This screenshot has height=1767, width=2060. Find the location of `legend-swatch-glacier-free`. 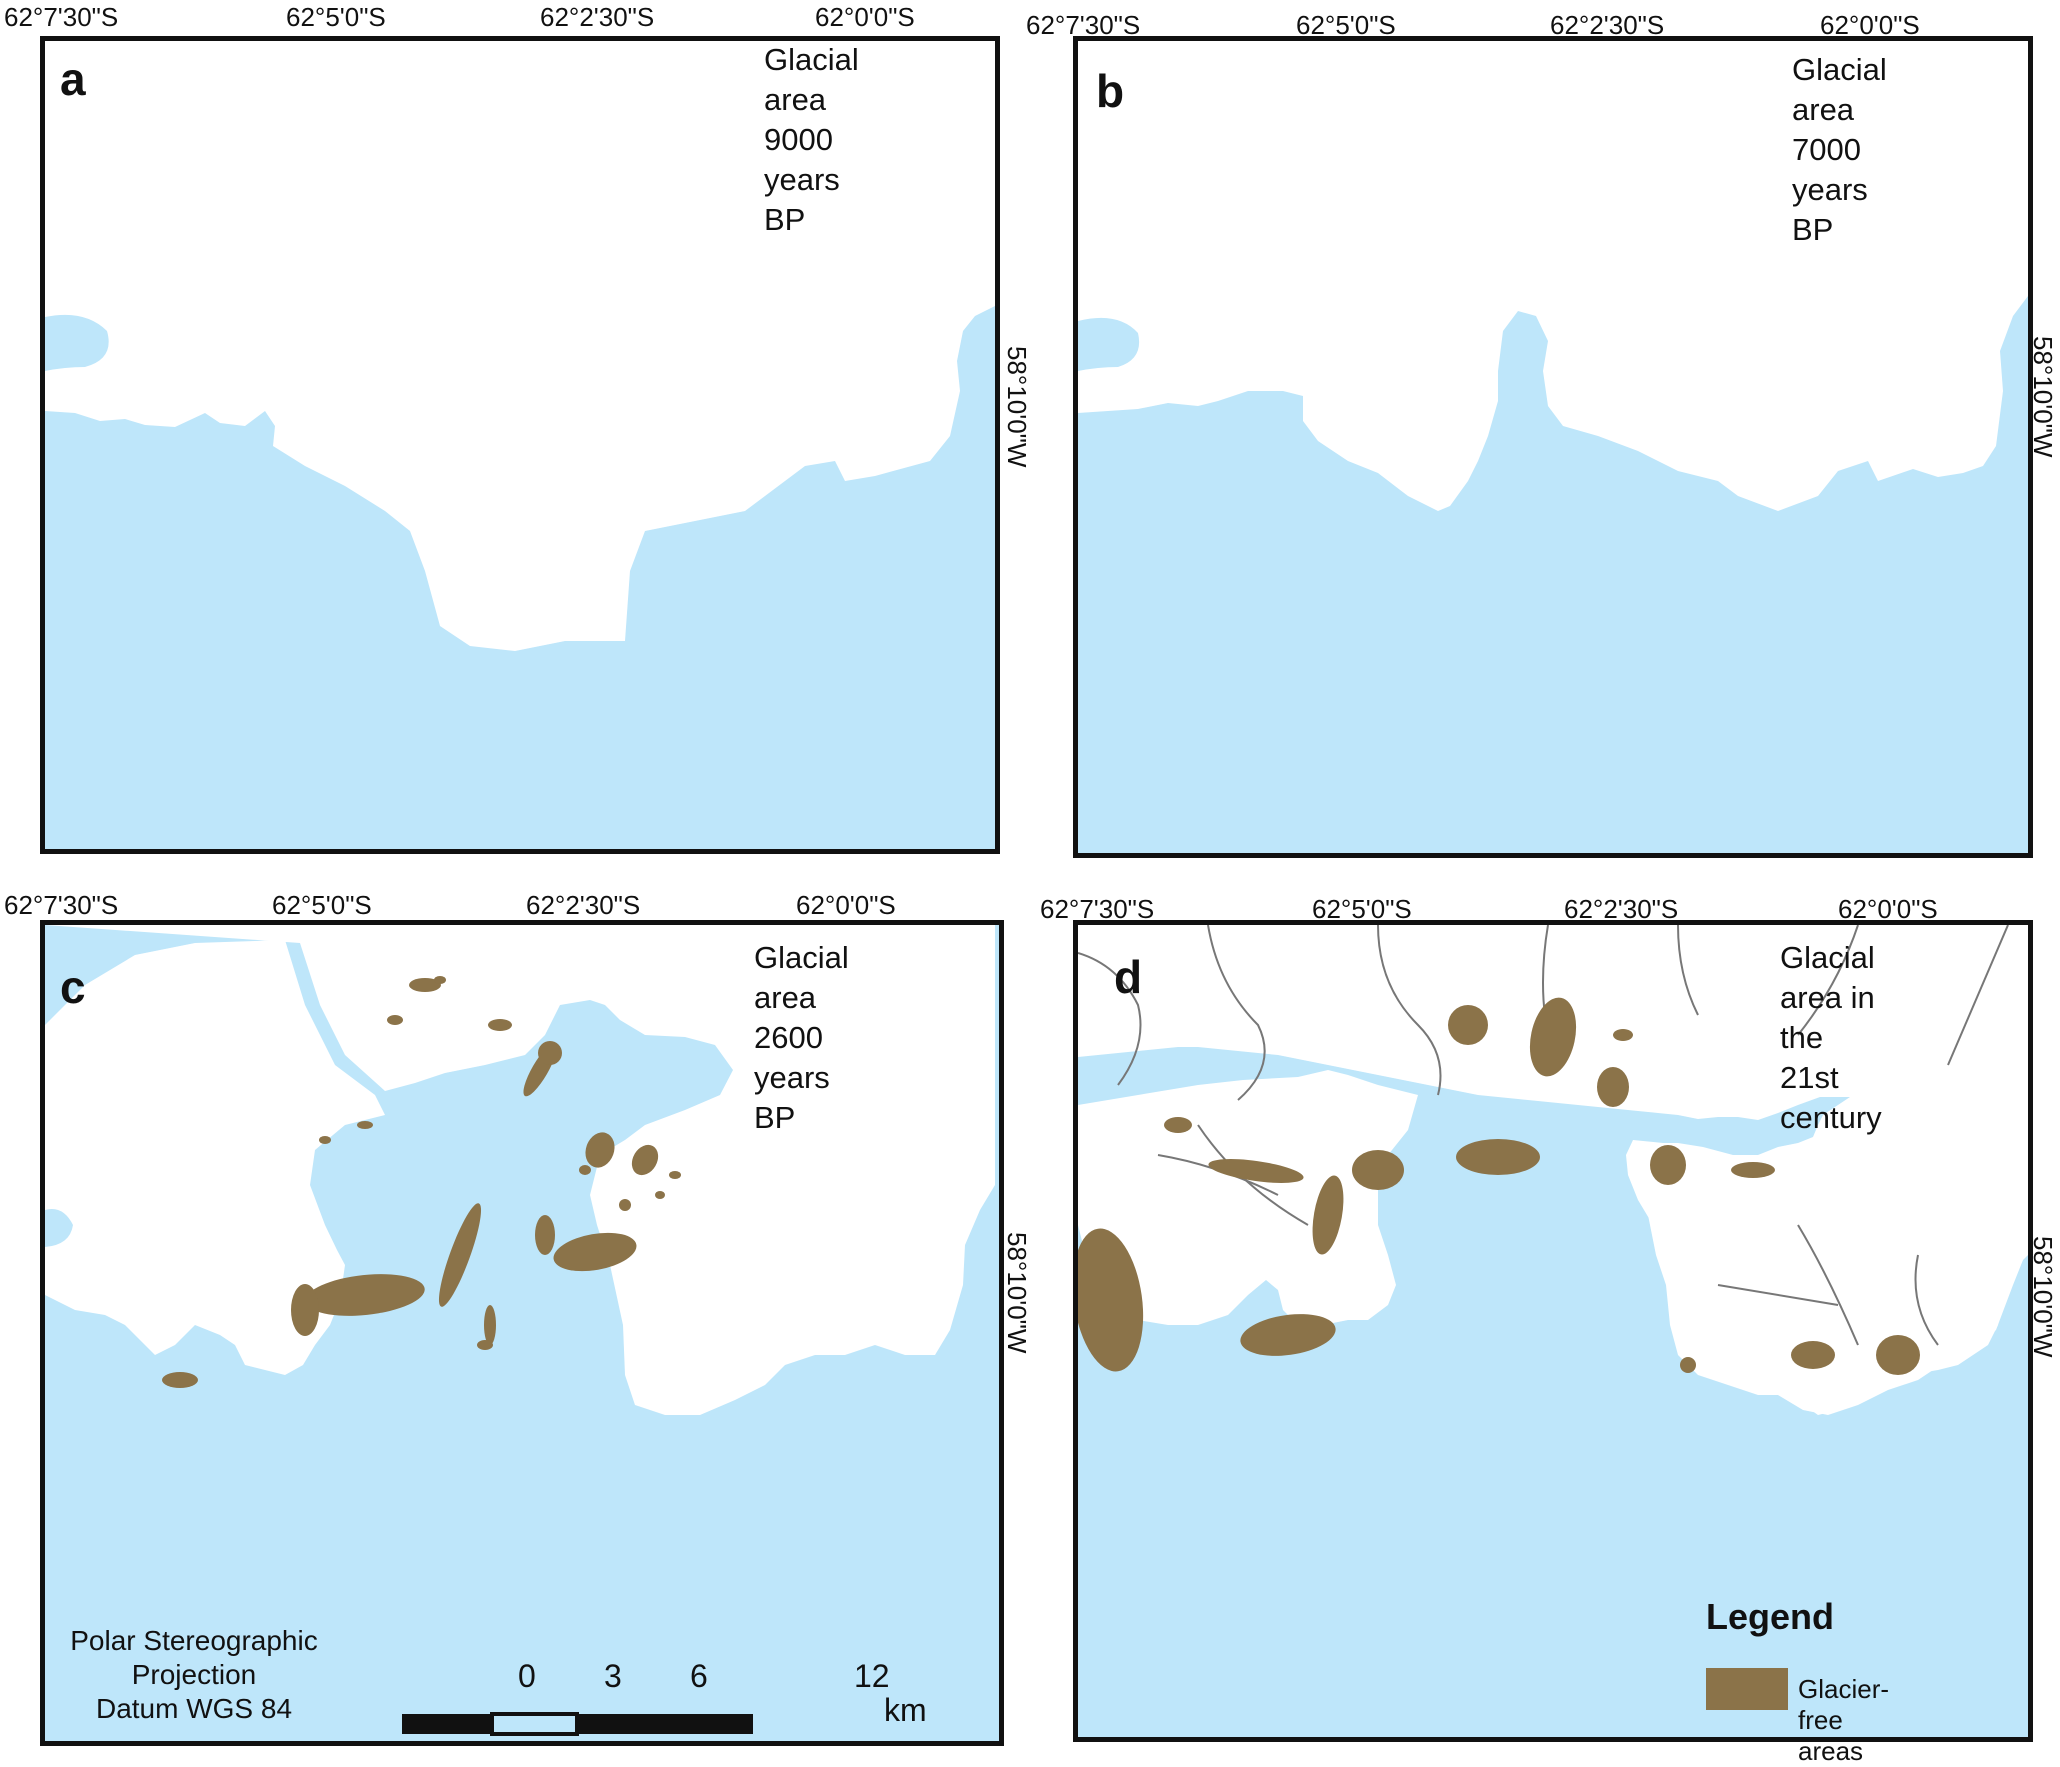

legend-swatch-glacier-free is located at coordinates (1747, 1689).